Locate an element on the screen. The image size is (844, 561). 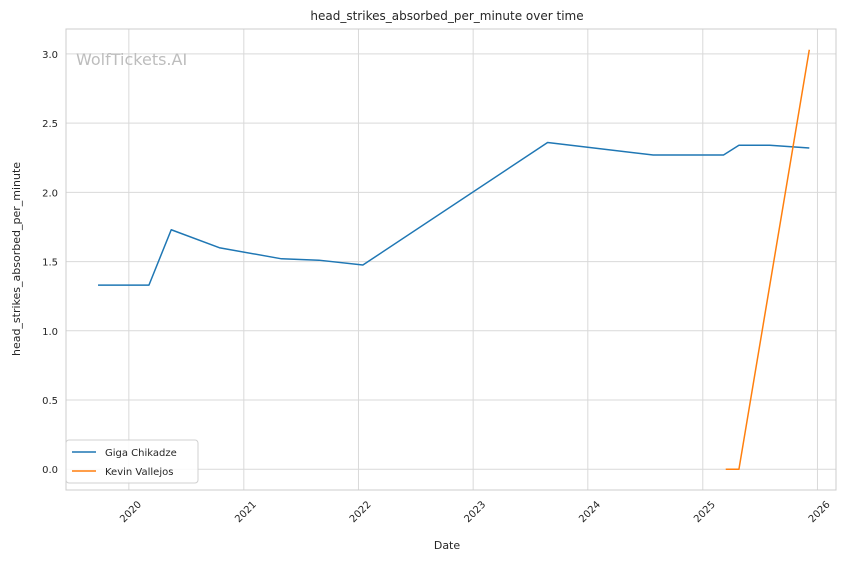
y-tick-label: 0.0 is located at coordinates (50, 470).